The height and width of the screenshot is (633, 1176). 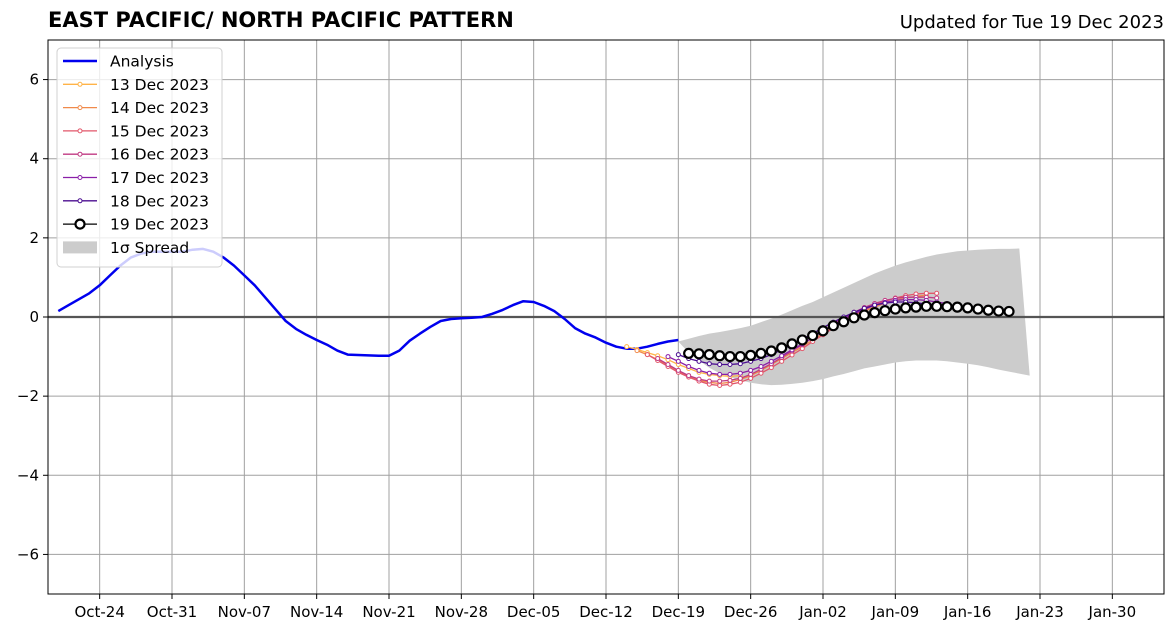 I want to click on legend-label: 17 Dec 2023, so click(x=159, y=178).